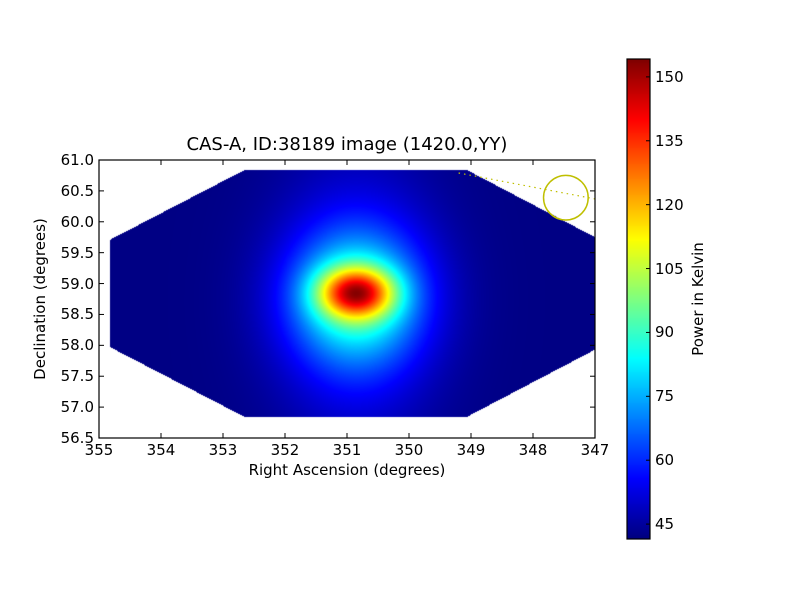 The width and height of the screenshot is (800, 600). I want to click on y-tick-label: 56.5, so click(77, 438).